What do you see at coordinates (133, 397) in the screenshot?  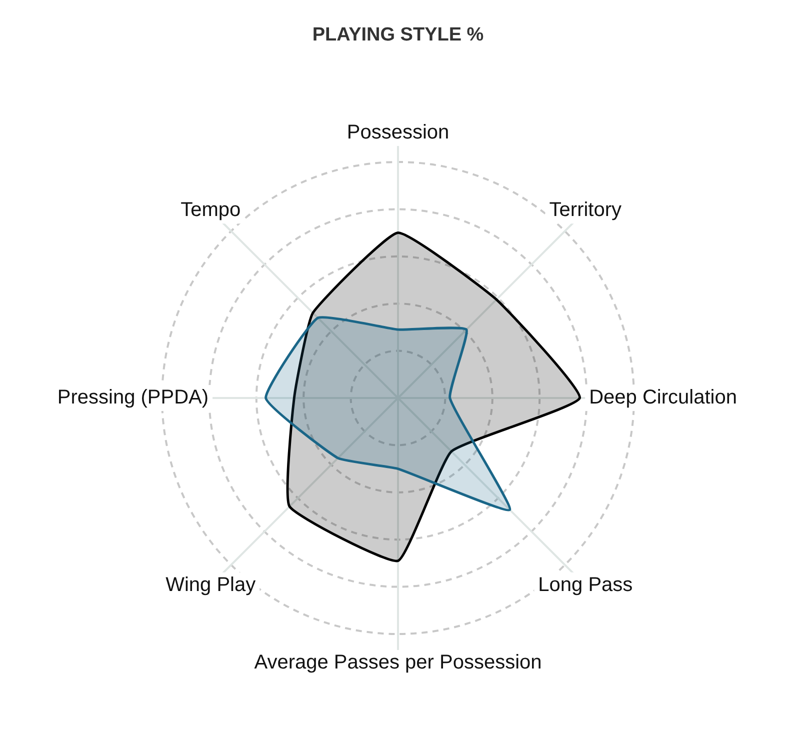 I see `spoke-label: Pressing (PPDA)` at bounding box center [133, 397].